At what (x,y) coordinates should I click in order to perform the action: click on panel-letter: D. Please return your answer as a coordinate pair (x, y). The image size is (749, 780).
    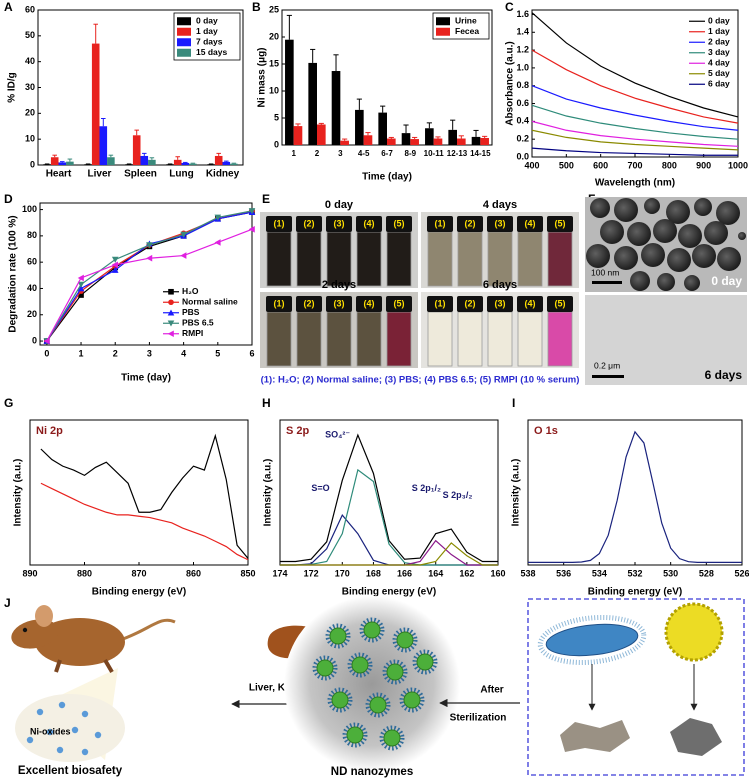
    Looking at the image, I should click on (8, 199).